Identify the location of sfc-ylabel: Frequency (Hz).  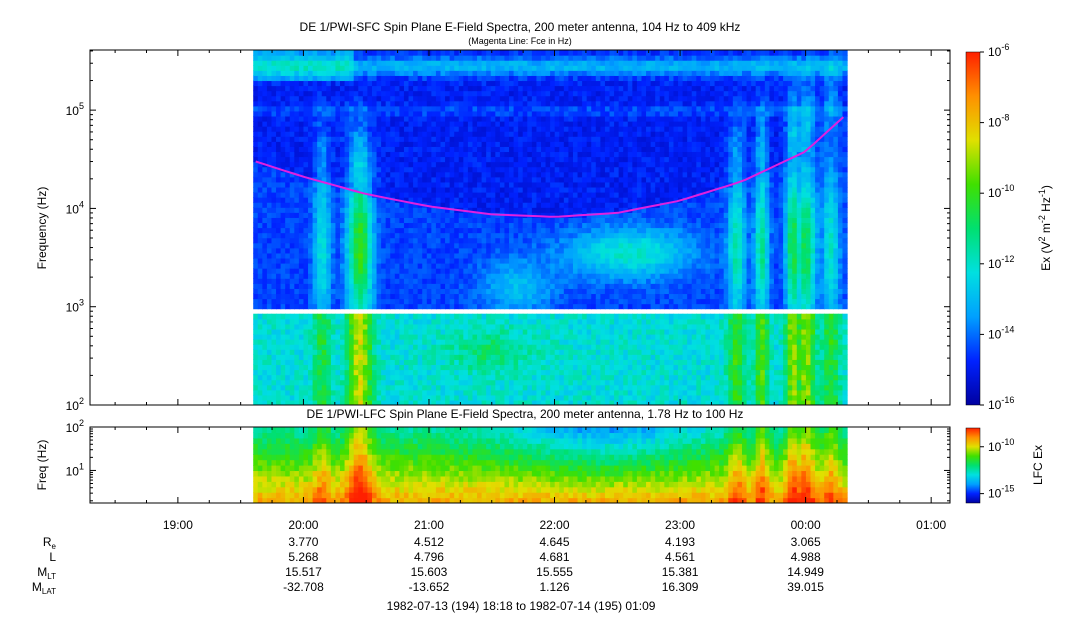
(42, 228).